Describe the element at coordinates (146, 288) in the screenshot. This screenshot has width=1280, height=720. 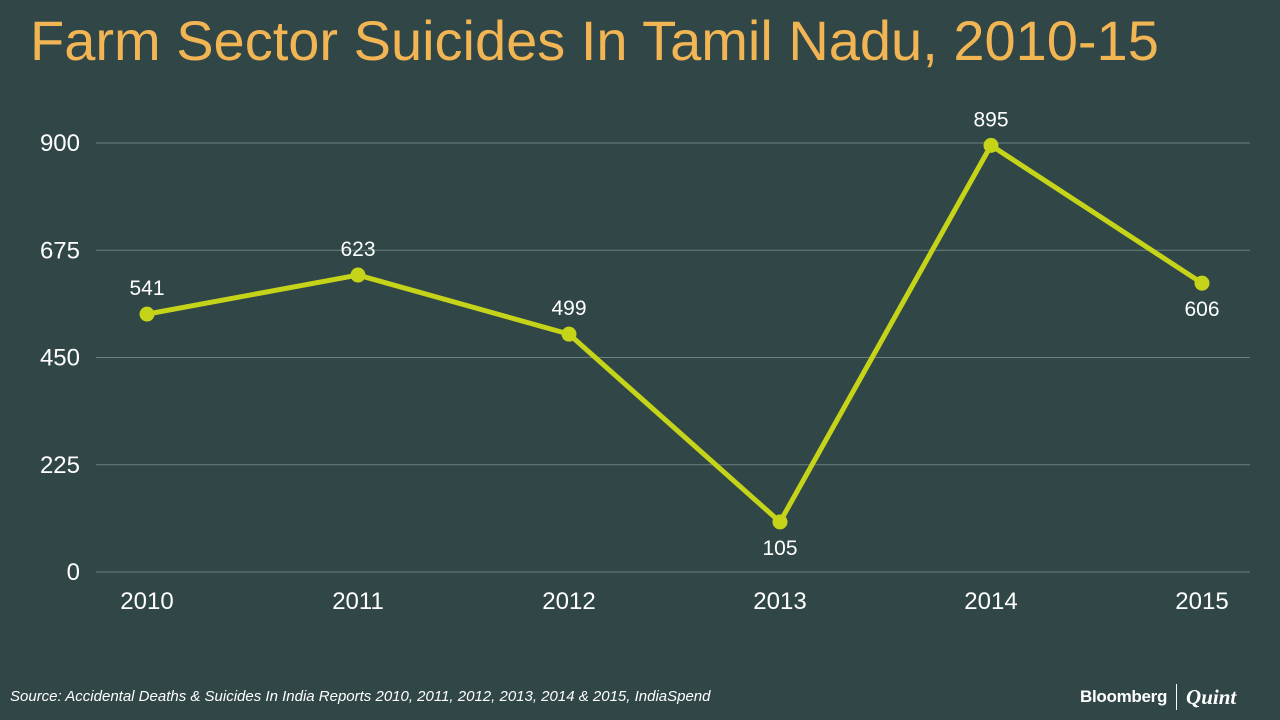
I see `data-label: 541` at that location.